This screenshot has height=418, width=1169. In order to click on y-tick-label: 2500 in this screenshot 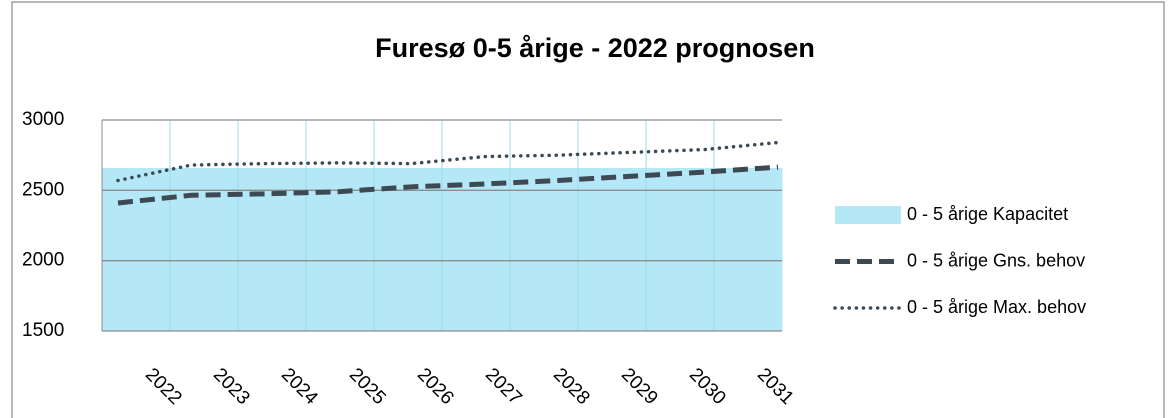, I will do `click(43, 189)`.